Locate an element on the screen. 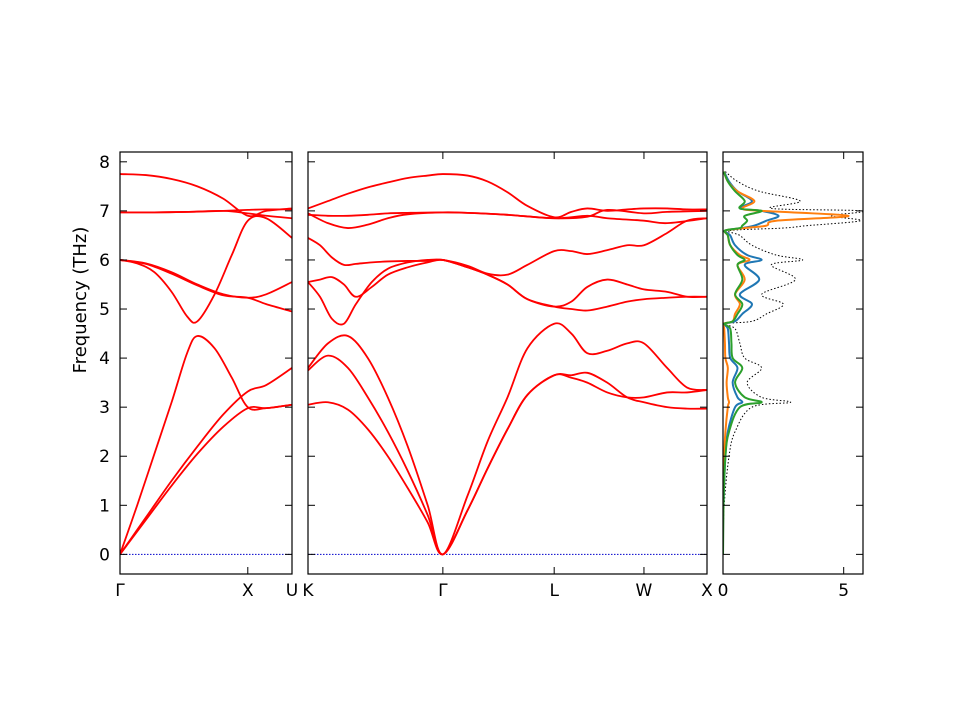 The height and width of the screenshot is (720, 960). x-tick-label: W is located at coordinates (644, 591).